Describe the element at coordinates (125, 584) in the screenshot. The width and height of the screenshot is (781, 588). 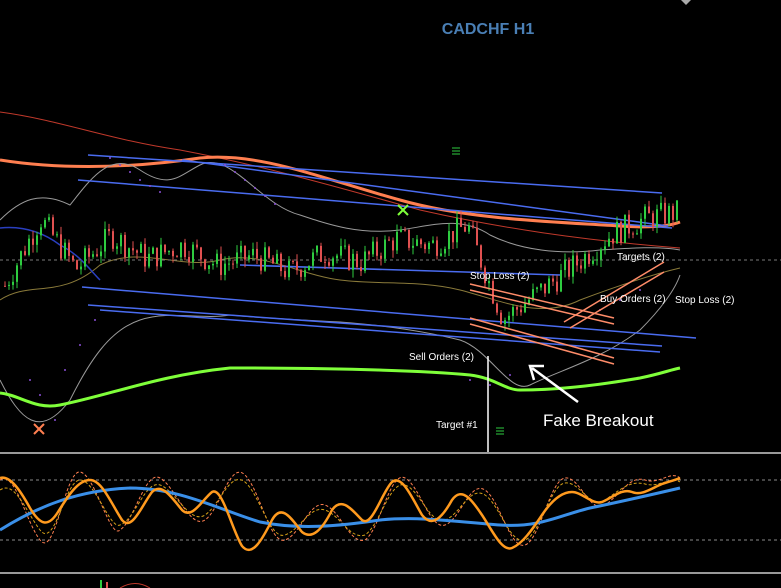
I see `next-panel-peek` at that location.